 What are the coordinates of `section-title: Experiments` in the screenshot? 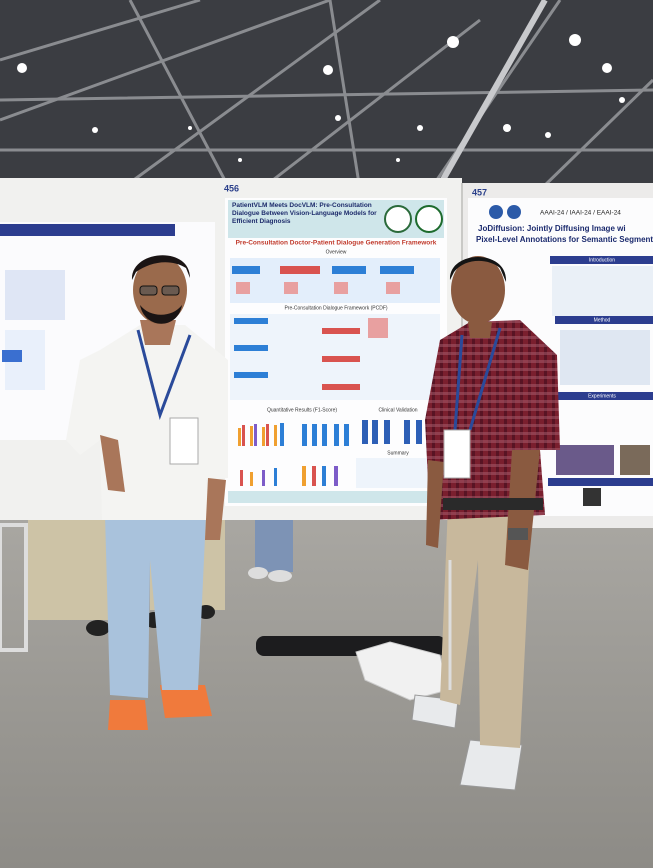 It's located at (602, 396).